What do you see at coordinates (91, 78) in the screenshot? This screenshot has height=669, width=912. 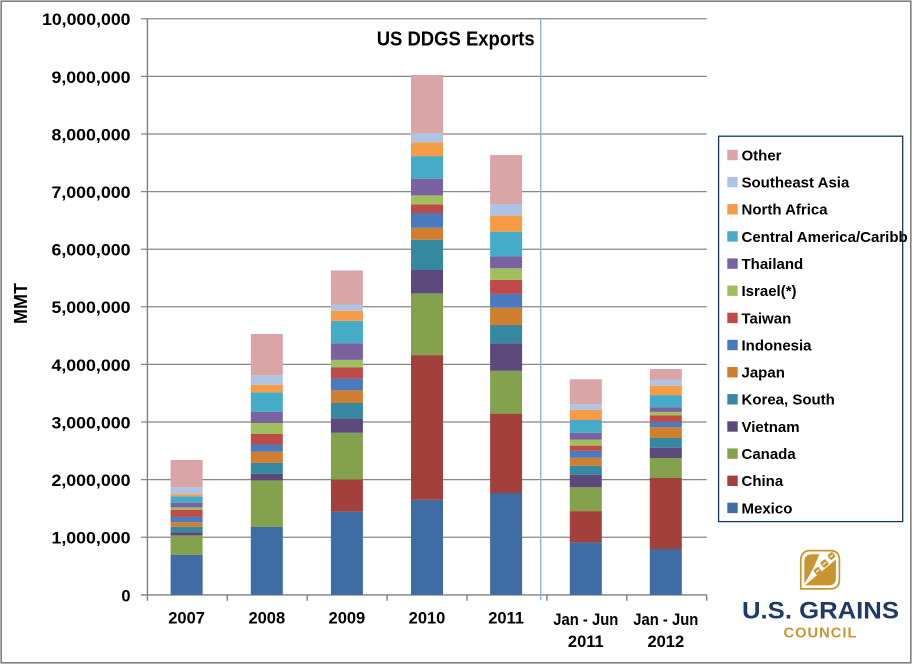 I see `svg-text: 9,000,000` at bounding box center [91, 78].